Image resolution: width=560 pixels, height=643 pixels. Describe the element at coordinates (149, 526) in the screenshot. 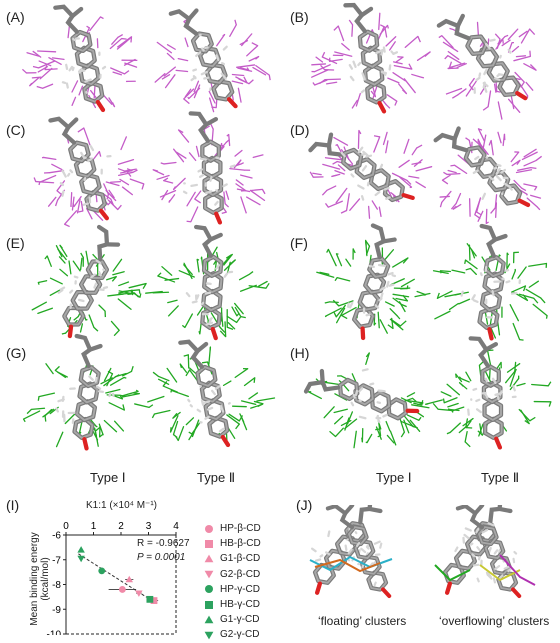

I see `x-tick-label: 3` at that location.